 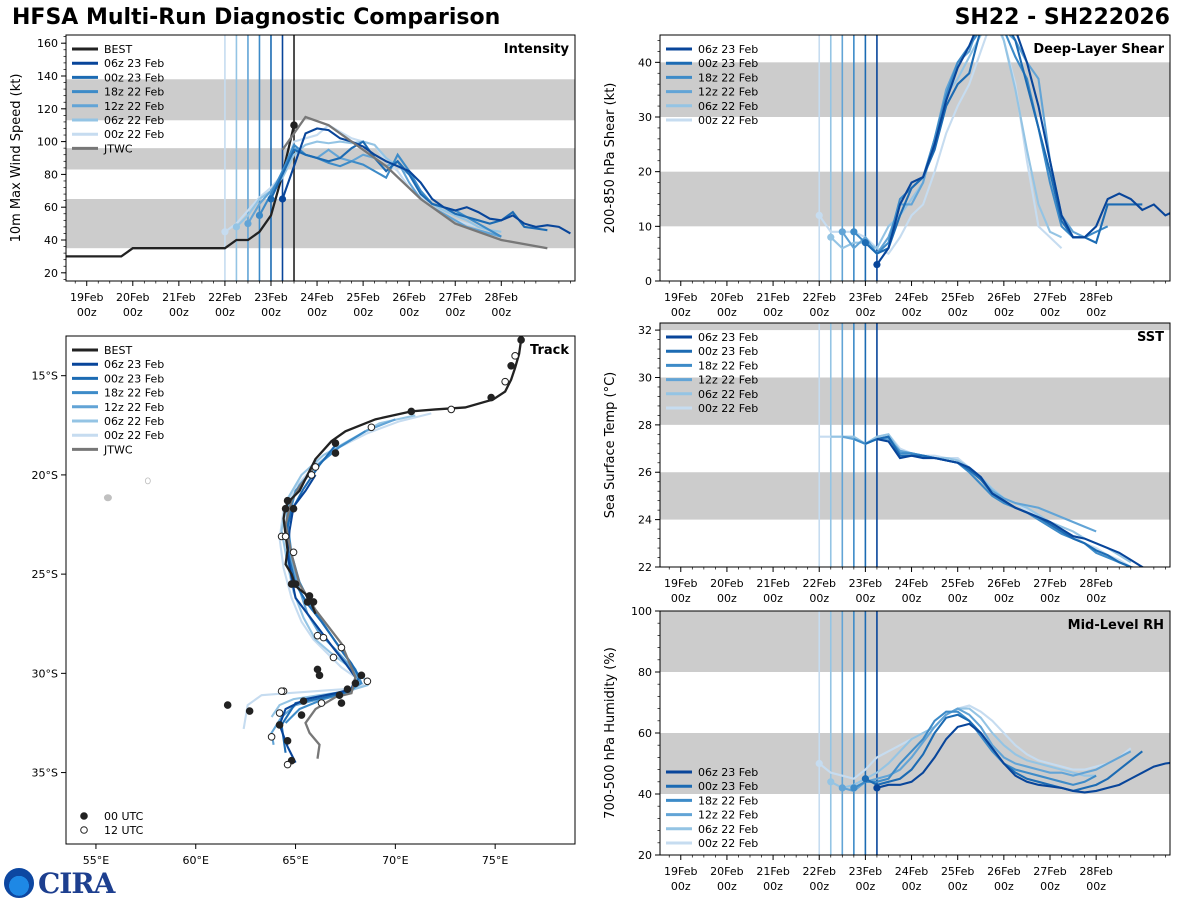 What do you see at coordinates (134, 92) in the screenshot?
I see `intensity-legend-label-3: 18z 22 Feb` at bounding box center [134, 92].